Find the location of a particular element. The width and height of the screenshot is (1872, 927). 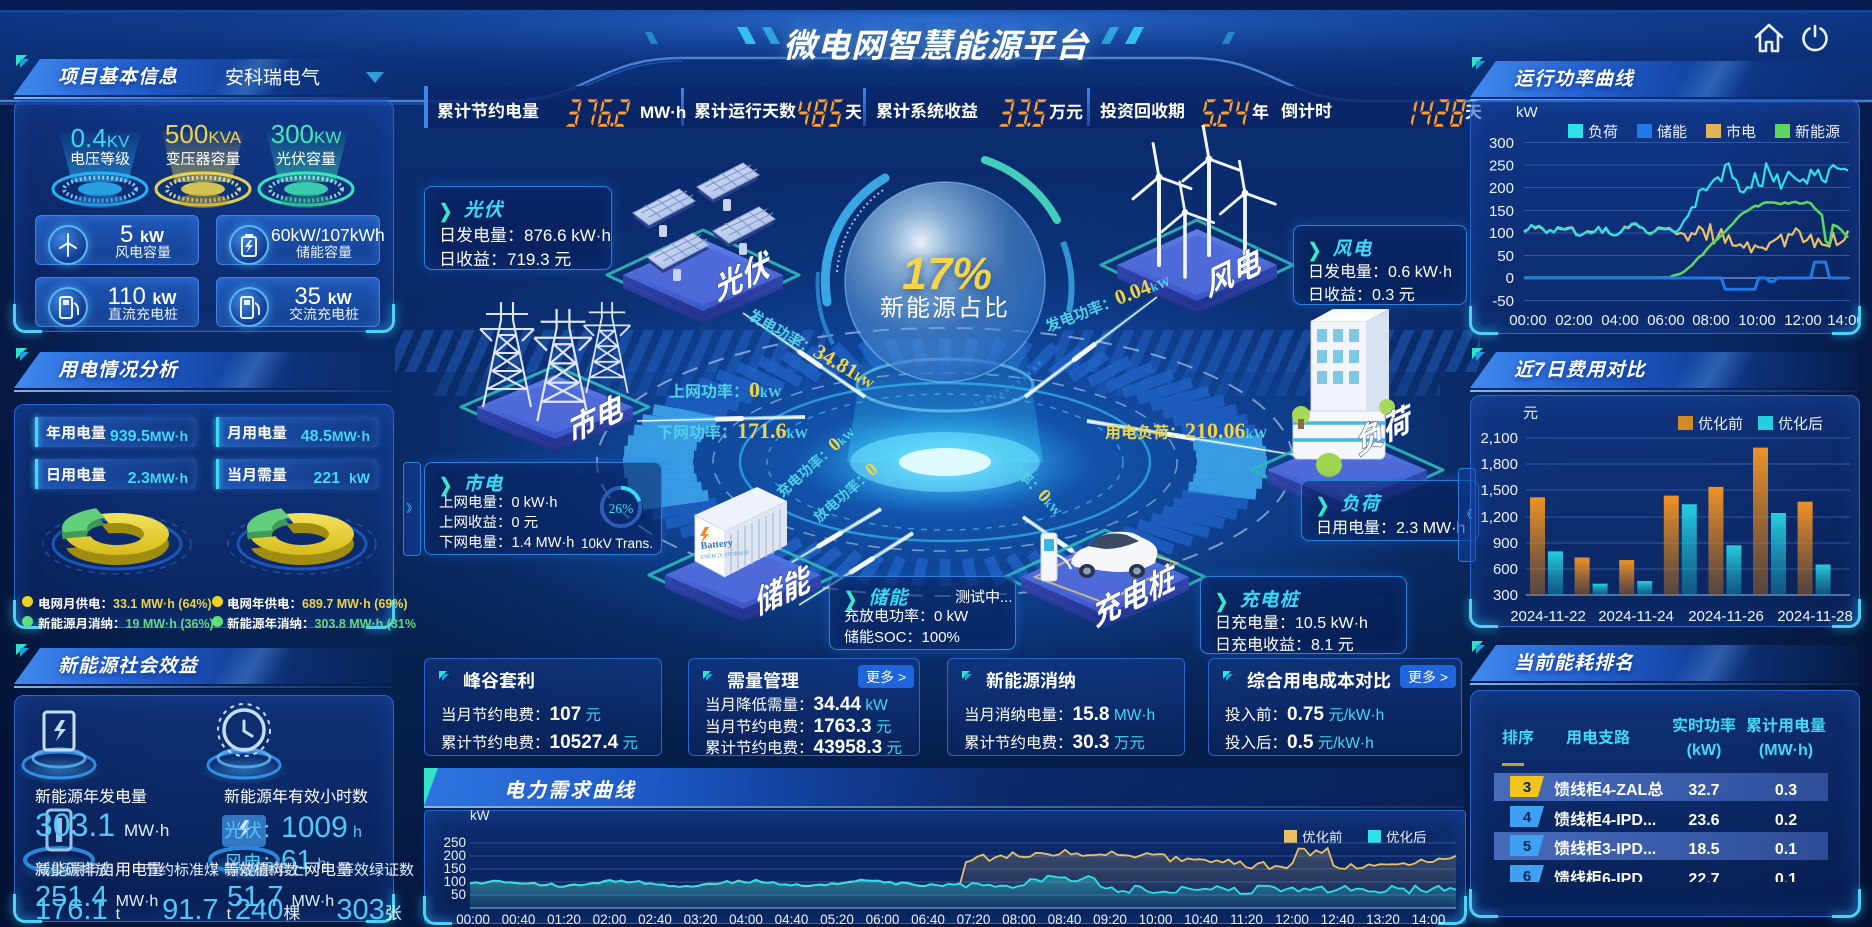

svg-text: 03:20 is located at coordinates (701, 917).